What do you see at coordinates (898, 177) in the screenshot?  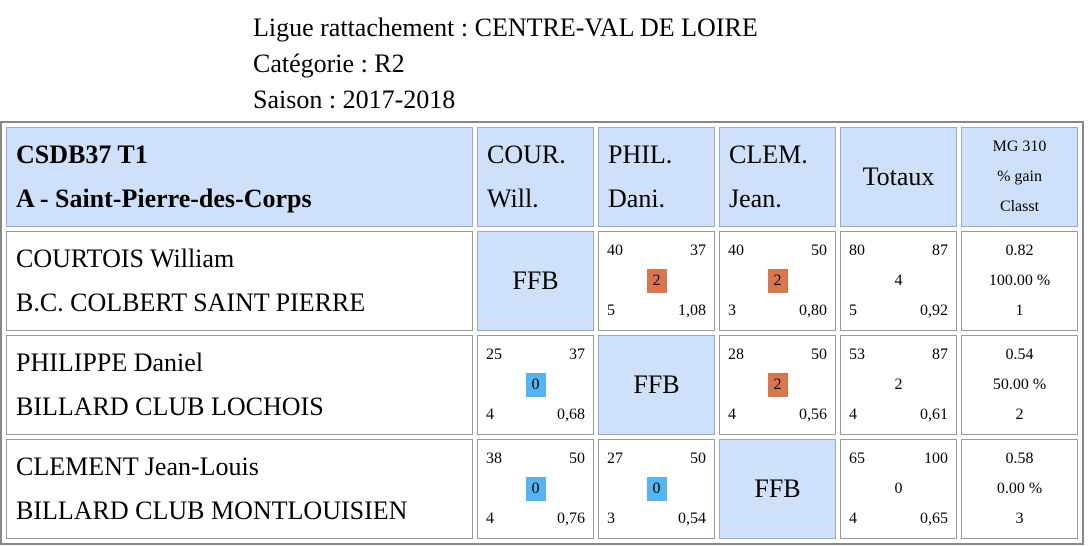 I see `totaux-header: Totaux` at bounding box center [898, 177].